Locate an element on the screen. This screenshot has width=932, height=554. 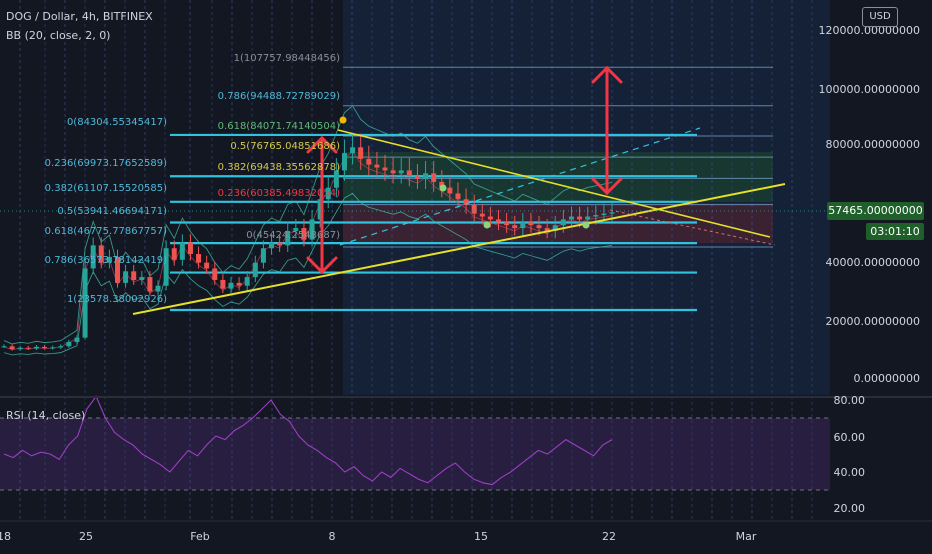
price-axis-label: 0.00000000 is located at coordinates (887, 378).